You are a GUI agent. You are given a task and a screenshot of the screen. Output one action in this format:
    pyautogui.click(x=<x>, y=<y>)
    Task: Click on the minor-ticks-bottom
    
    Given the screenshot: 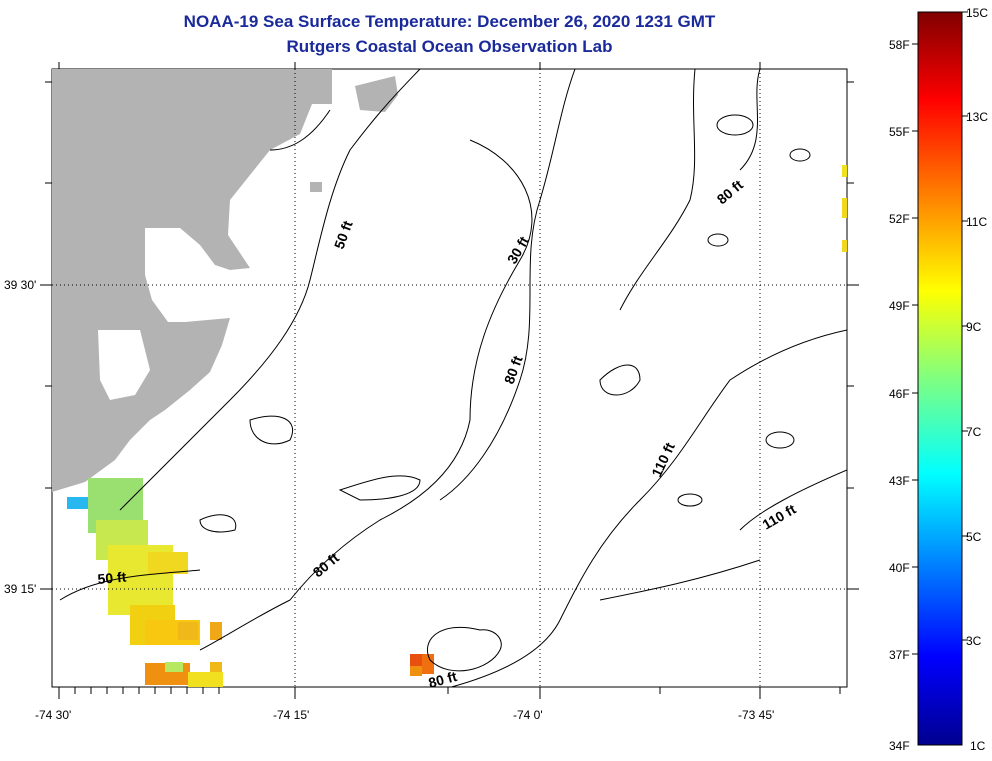 What is the action you would take?
    pyautogui.click(x=457, y=690)
    